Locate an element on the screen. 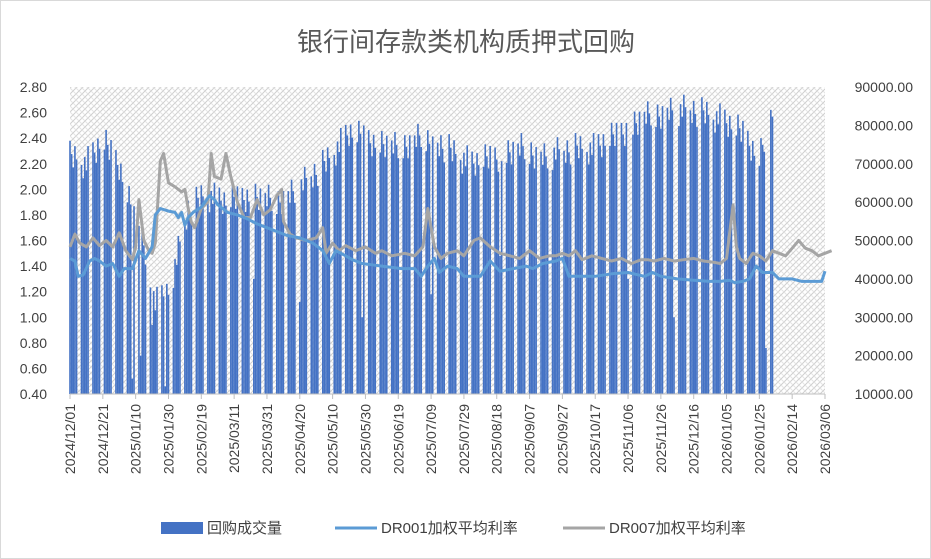  x-tick-label: 2025/05/10 is located at coordinates (333, 439).